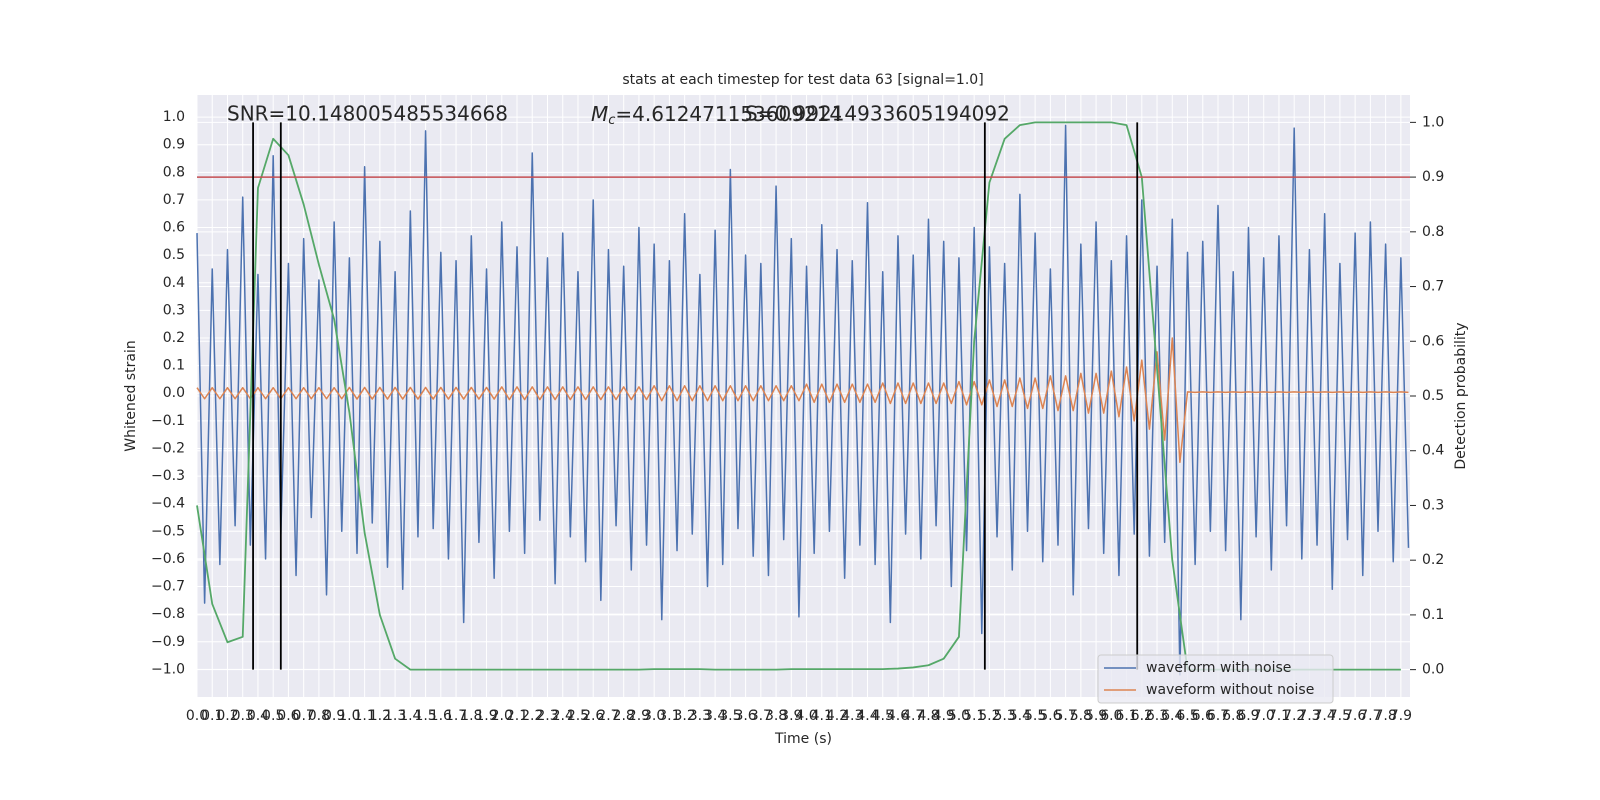  I want to click on x-tick-label: 3.9, so click(791, 716).